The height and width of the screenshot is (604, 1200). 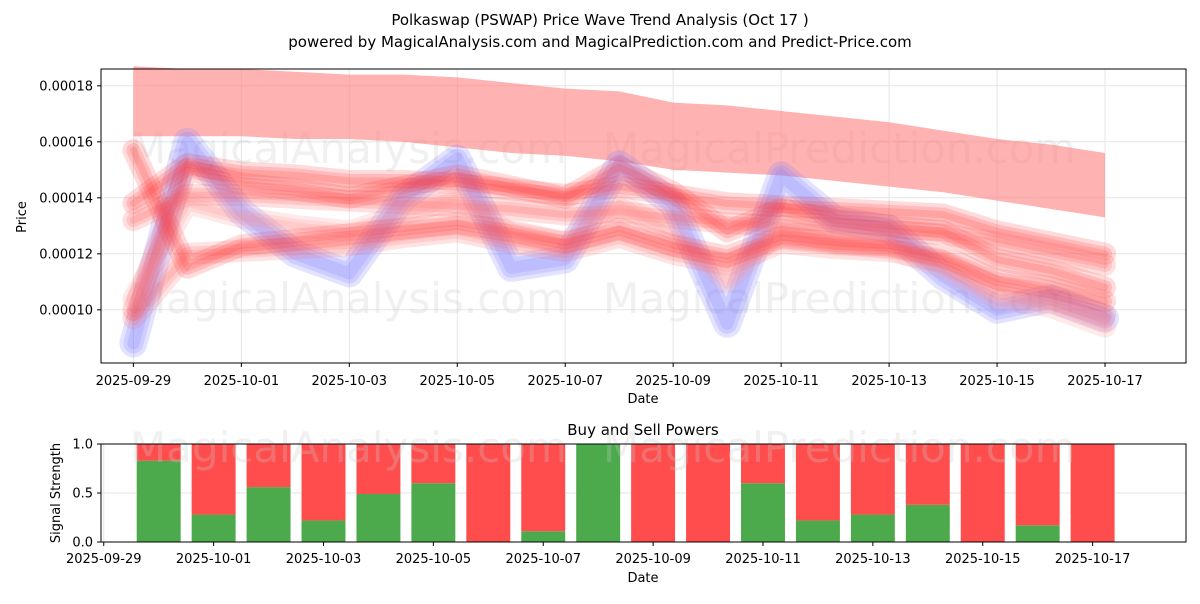 I want to click on watermark-prediction-bottom: MagicalPrediction.com, so click(x=839, y=447).